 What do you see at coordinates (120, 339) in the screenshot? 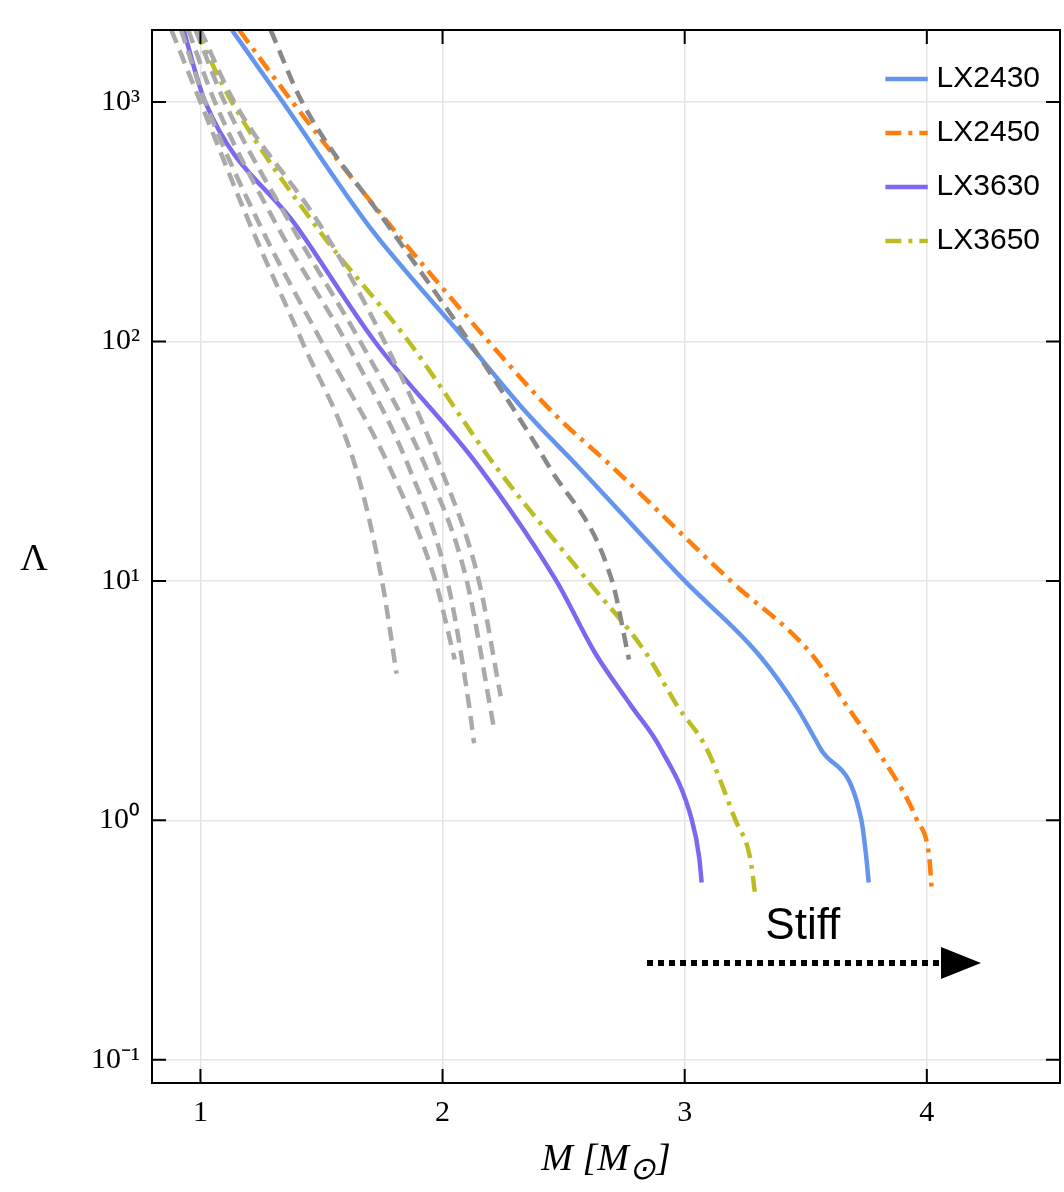
I see `y-tick-label: 10²` at bounding box center [120, 339].